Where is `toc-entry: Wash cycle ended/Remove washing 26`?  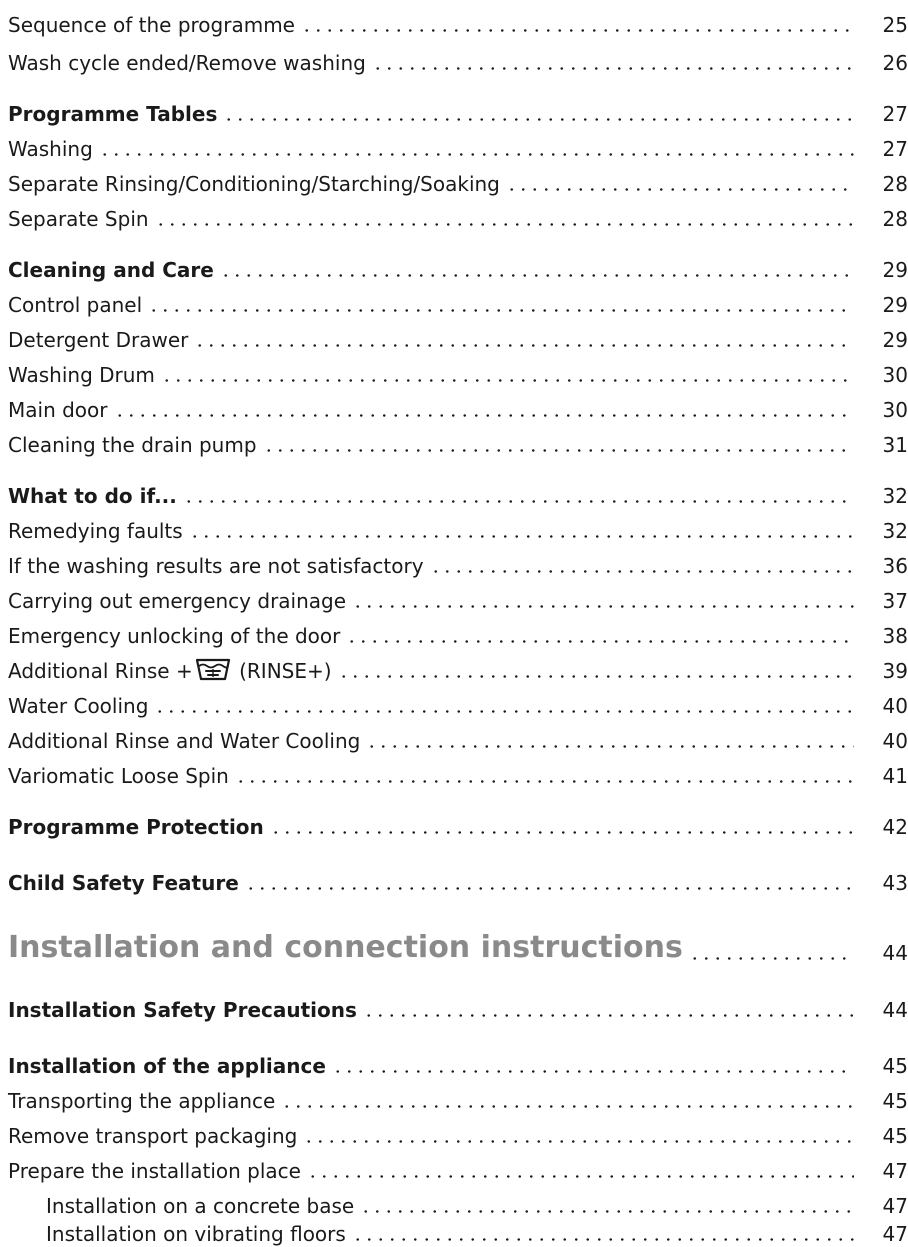
toc-entry: Wash cycle ended/Remove washing 26 is located at coordinates (458, 61).